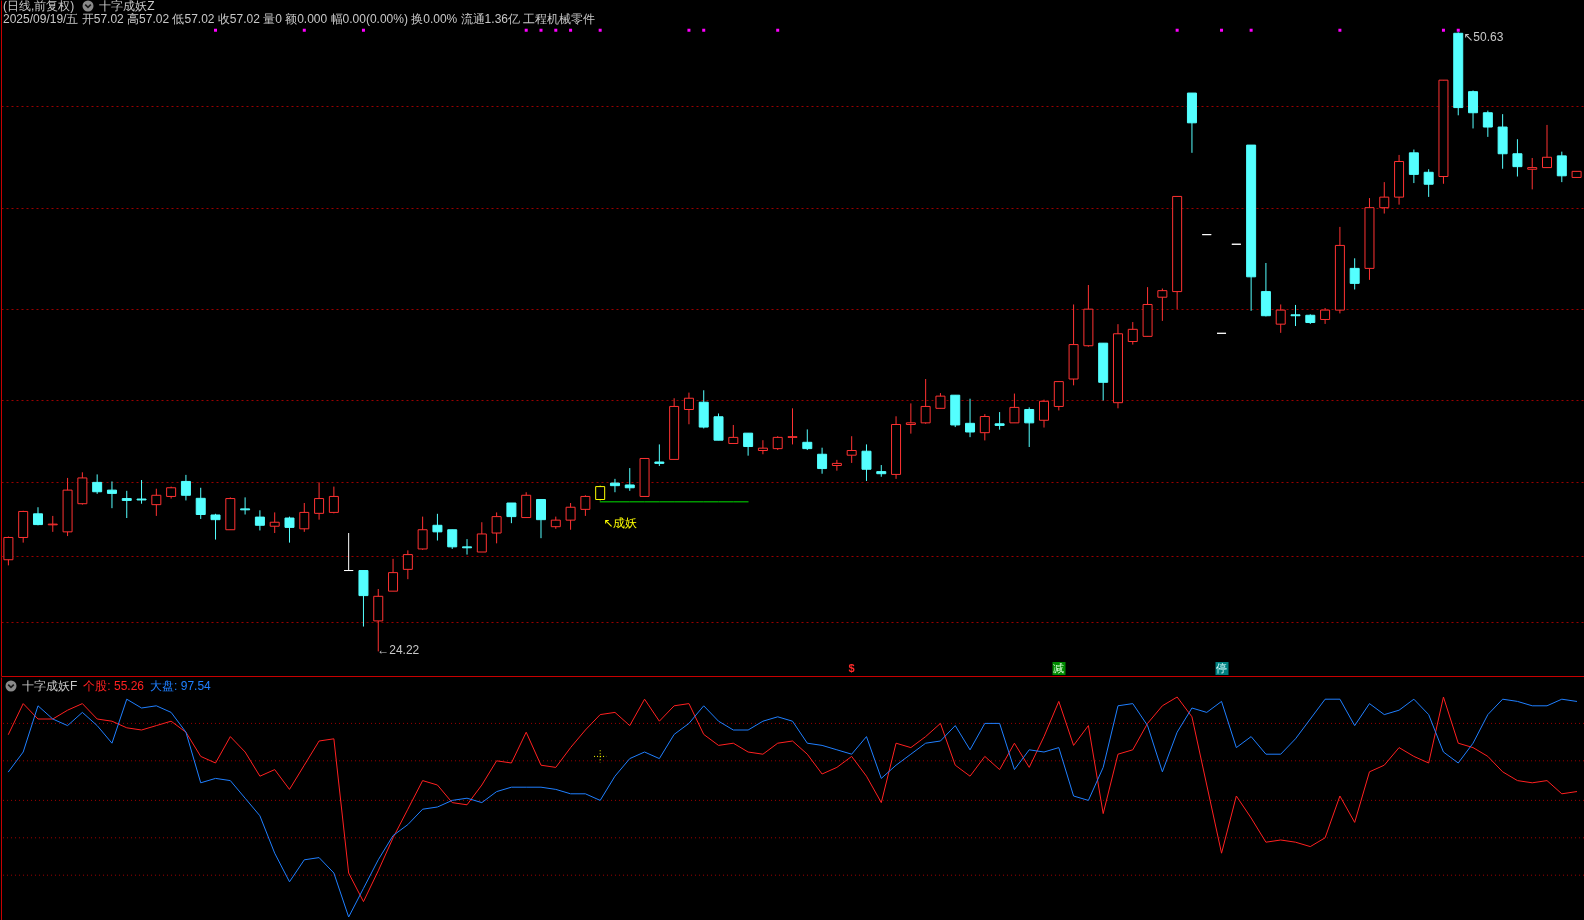 The height and width of the screenshot is (920, 1584). What do you see at coordinates (39, 6) in the screenshot?
I see `chart-title: (日线,前复权)` at bounding box center [39, 6].